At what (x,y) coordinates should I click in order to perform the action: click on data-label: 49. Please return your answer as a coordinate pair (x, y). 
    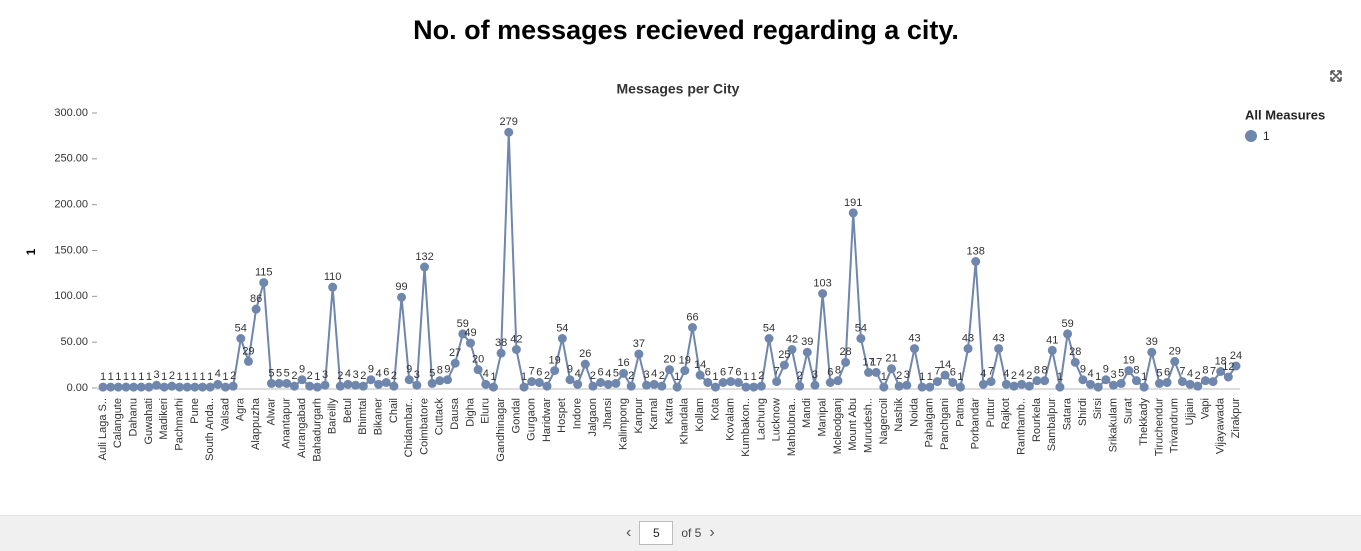
    Looking at the image, I should click on (470, 333).